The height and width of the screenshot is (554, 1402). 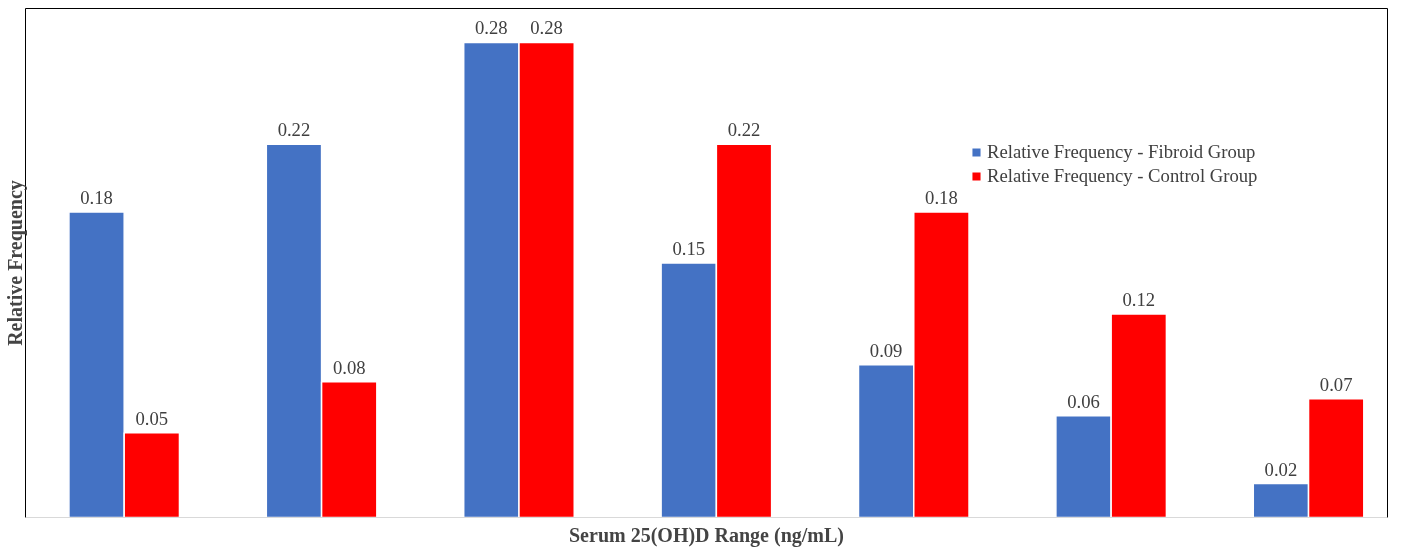 What do you see at coordinates (152, 418) in the screenshot?
I see `data-label: 0.05` at bounding box center [152, 418].